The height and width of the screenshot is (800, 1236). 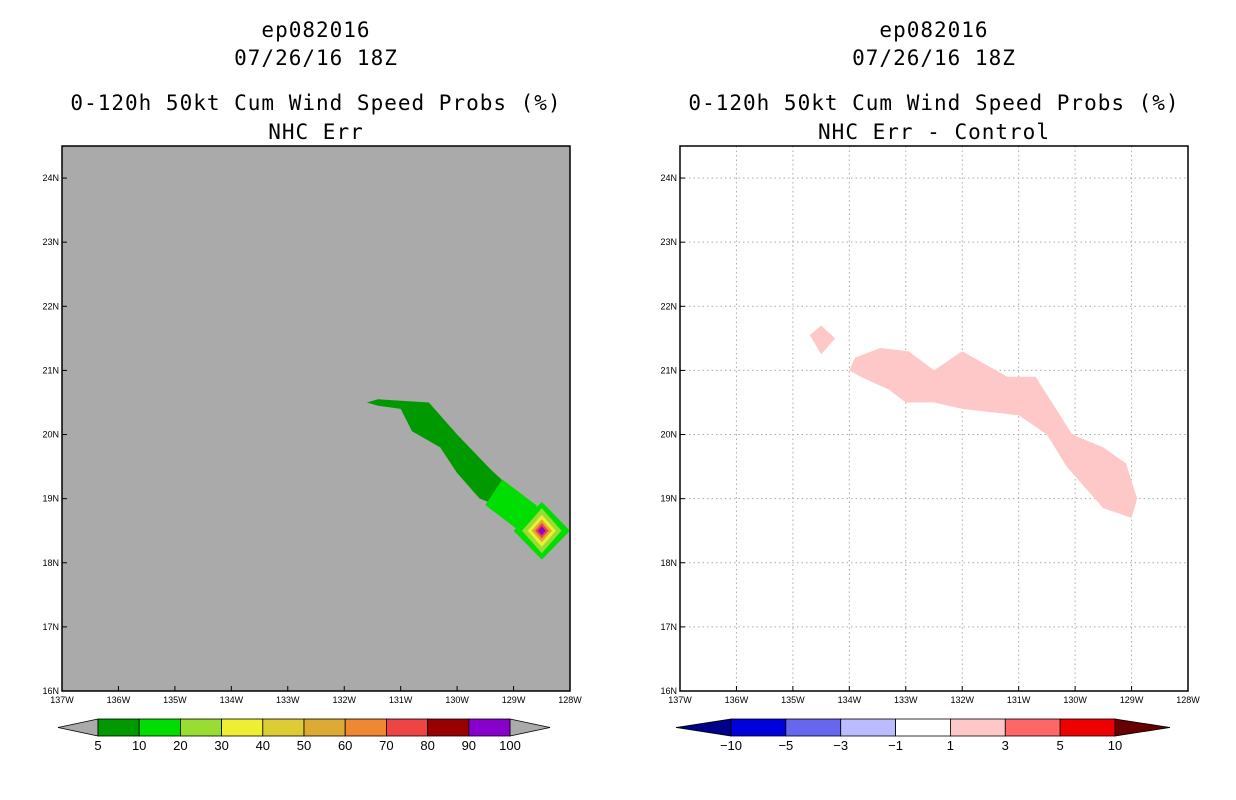 I want to click on colorbar-label: −10, so click(x=731, y=745).